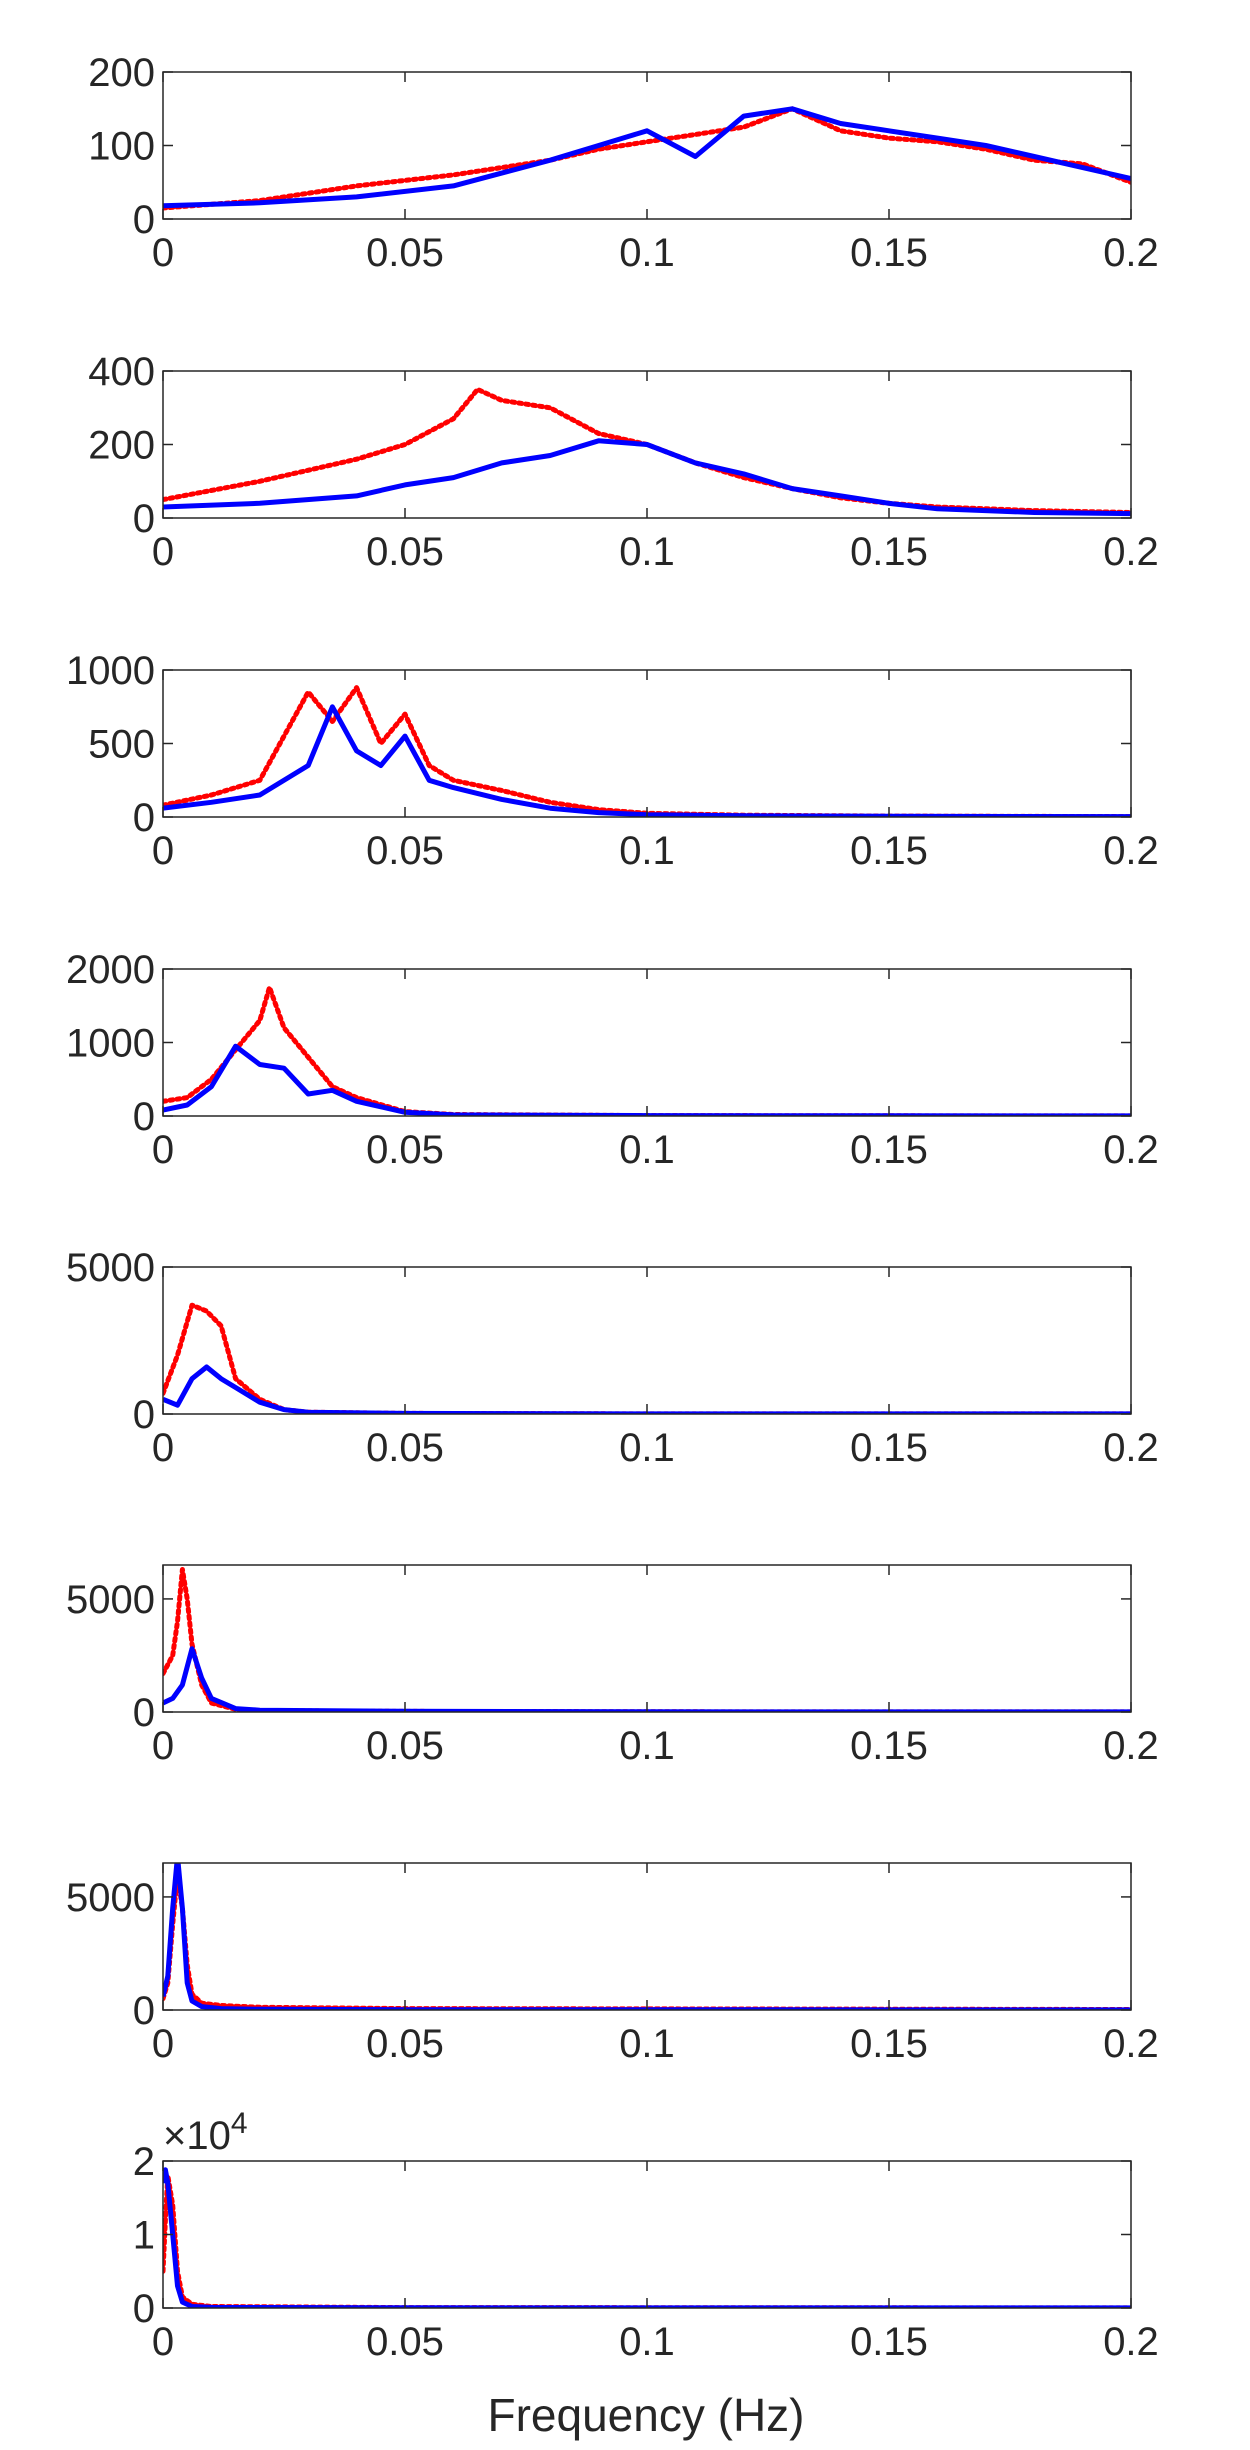 The image size is (1250, 2450). What do you see at coordinates (121, 147) in the screenshot?
I see `y-tick-label: 100` at bounding box center [121, 147].